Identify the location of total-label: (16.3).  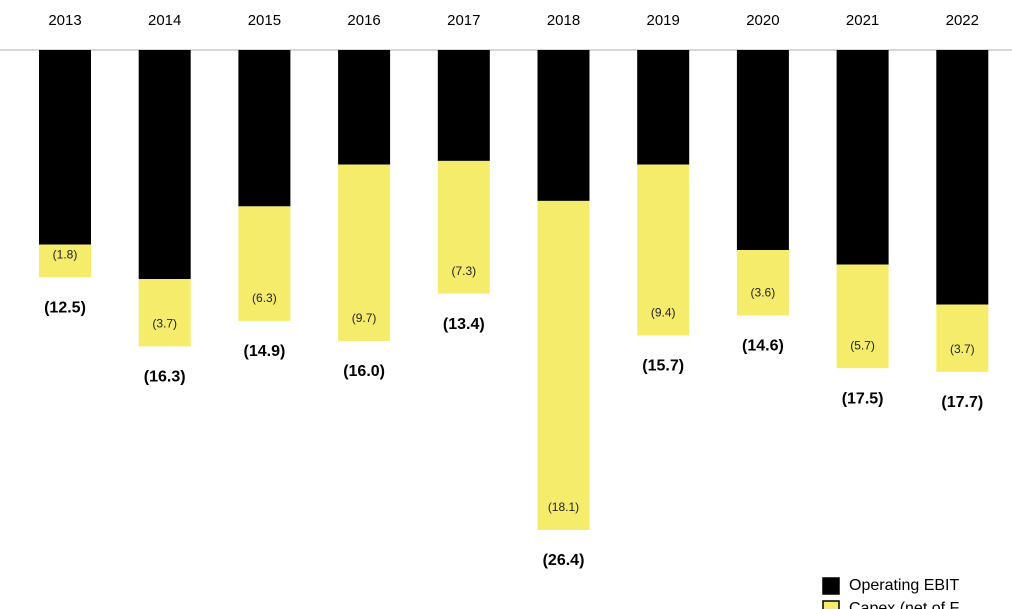
(165, 377).